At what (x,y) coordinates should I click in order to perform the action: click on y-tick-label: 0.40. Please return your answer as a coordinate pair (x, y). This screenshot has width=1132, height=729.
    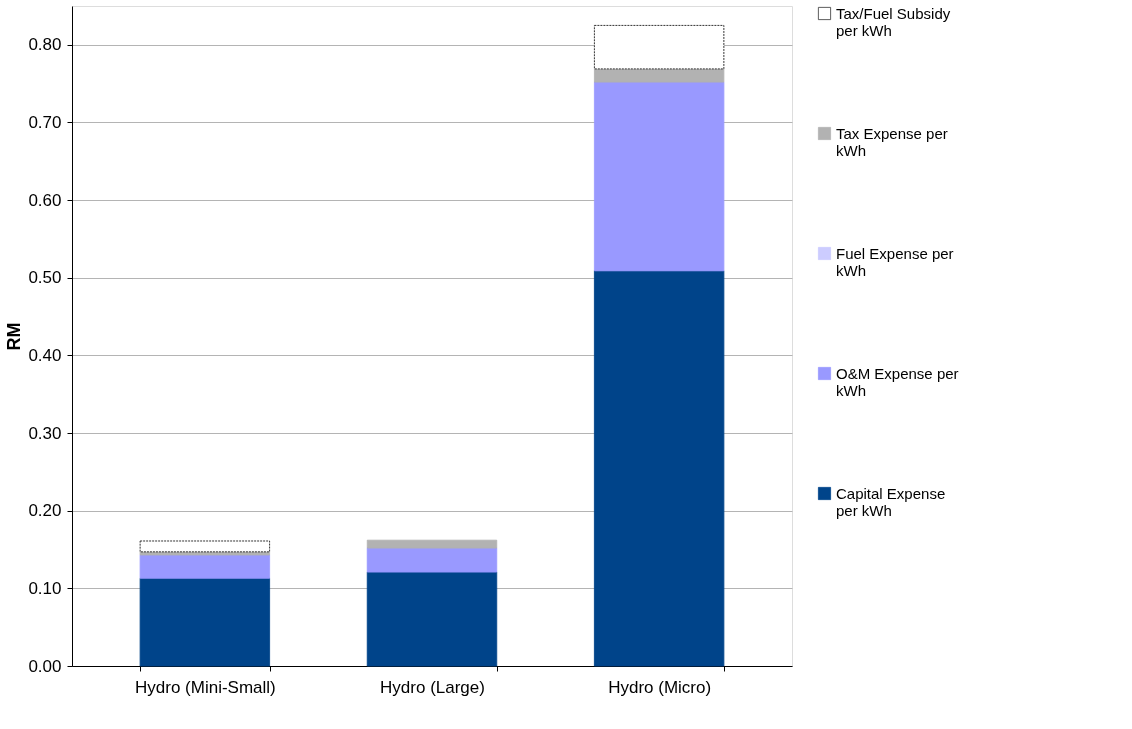
    Looking at the image, I should click on (45, 355).